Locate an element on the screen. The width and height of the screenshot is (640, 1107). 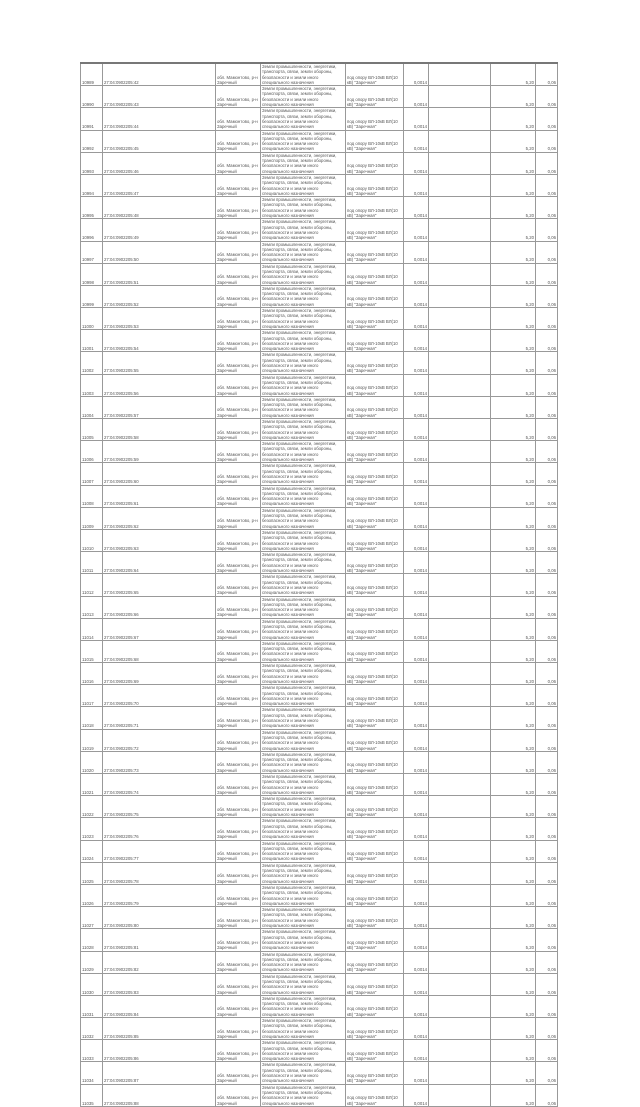
cadastral-number-cell: 27:04:0902205:71 is located at coordinates (159, 718).